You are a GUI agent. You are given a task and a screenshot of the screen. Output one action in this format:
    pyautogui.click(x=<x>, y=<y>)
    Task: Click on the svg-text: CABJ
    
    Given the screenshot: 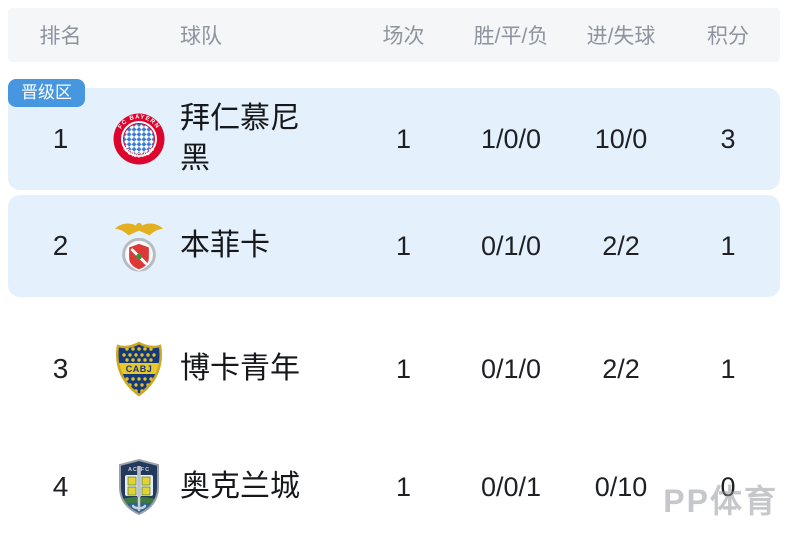 What is the action you would take?
    pyautogui.click(x=139, y=369)
    